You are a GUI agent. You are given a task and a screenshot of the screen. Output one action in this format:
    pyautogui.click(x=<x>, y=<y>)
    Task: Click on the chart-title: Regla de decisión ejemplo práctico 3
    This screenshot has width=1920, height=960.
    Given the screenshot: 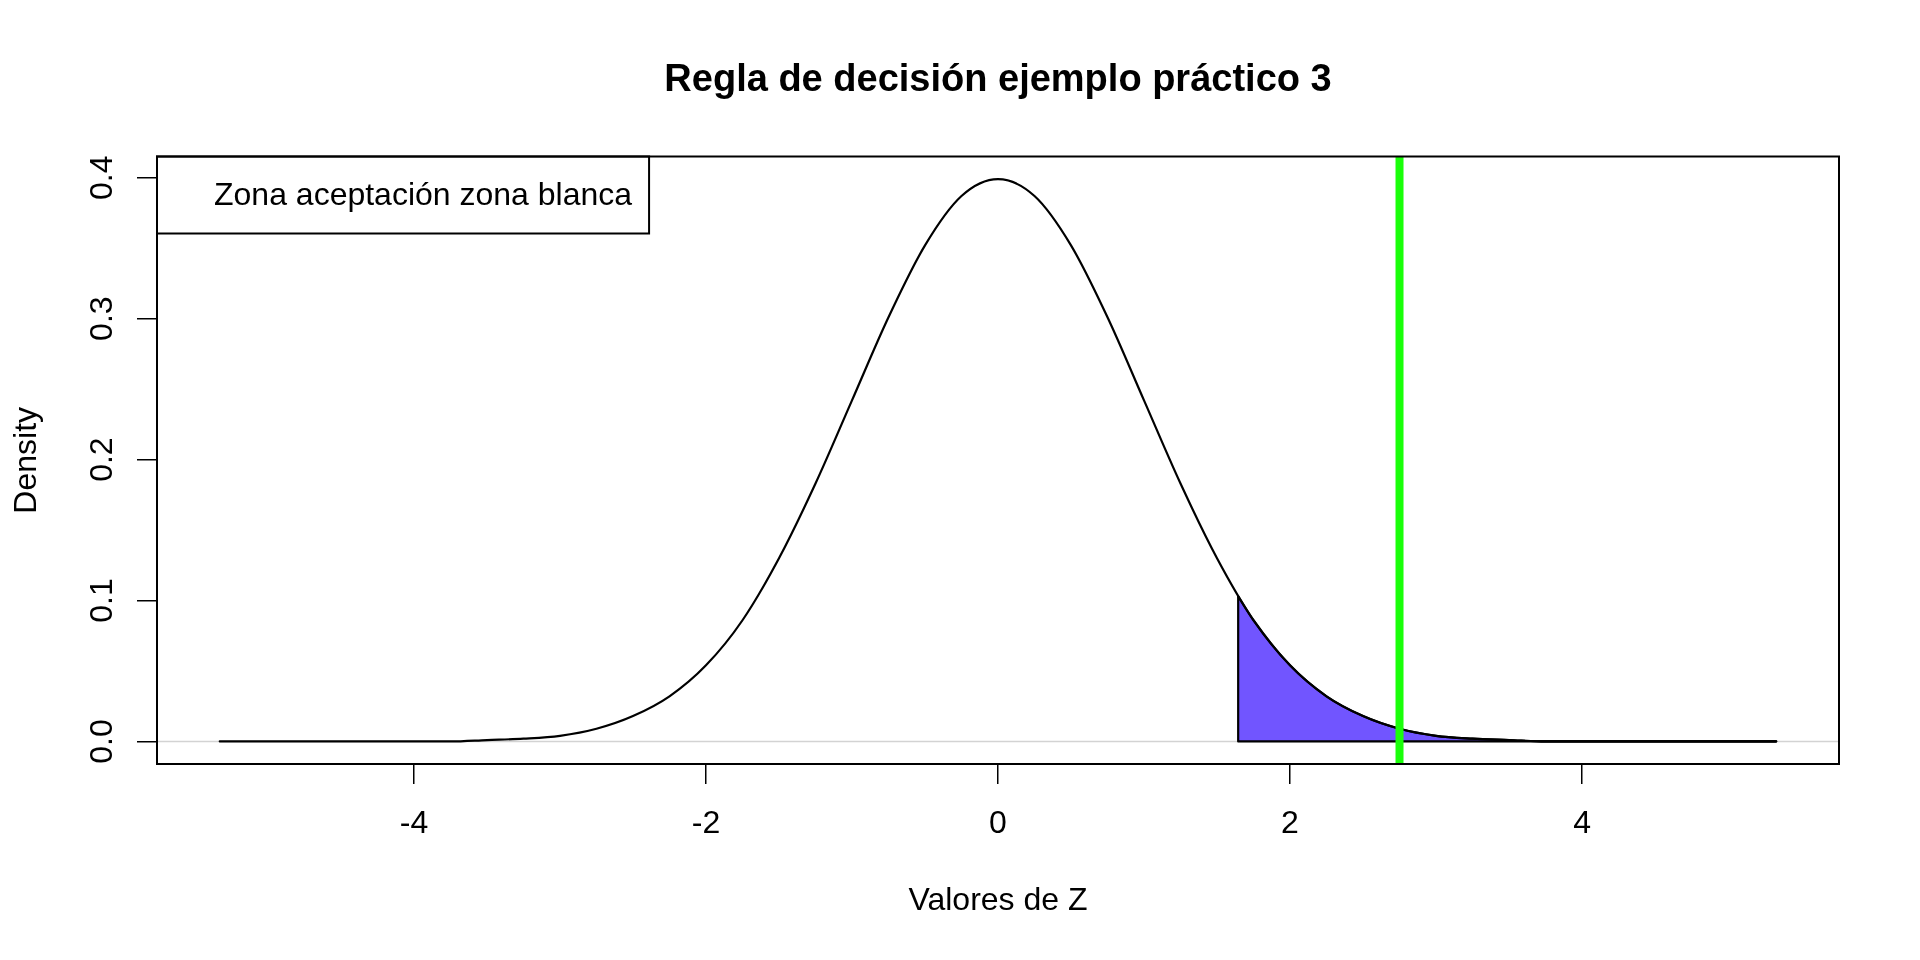 What is the action you would take?
    pyautogui.click(x=998, y=78)
    